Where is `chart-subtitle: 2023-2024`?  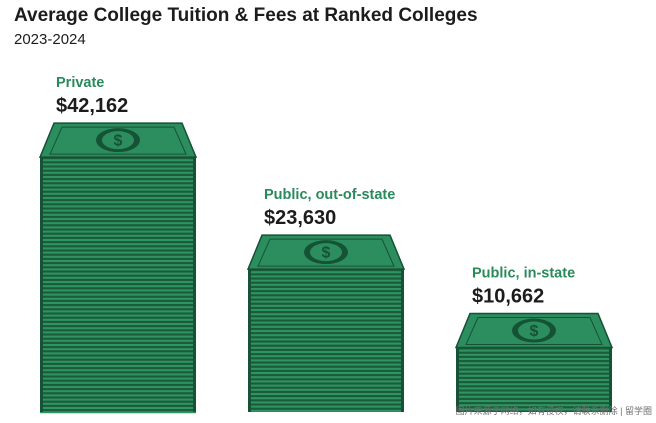
chart-subtitle: 2023-2024 is located at coordinates (50, 39).